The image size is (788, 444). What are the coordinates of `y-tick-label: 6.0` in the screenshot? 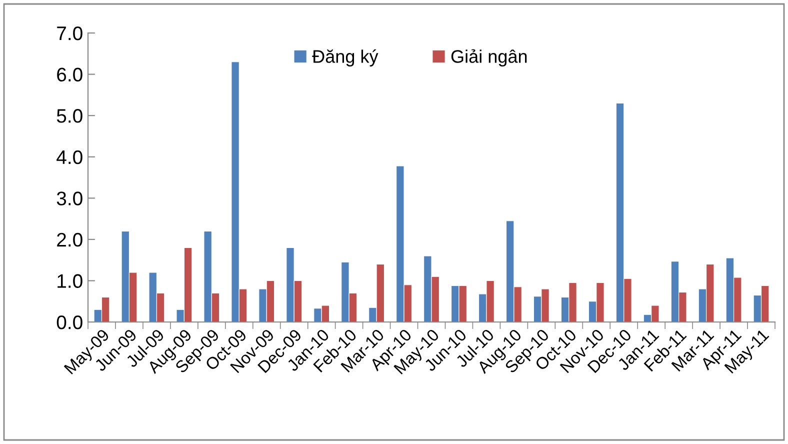 It's located at (69, 75).